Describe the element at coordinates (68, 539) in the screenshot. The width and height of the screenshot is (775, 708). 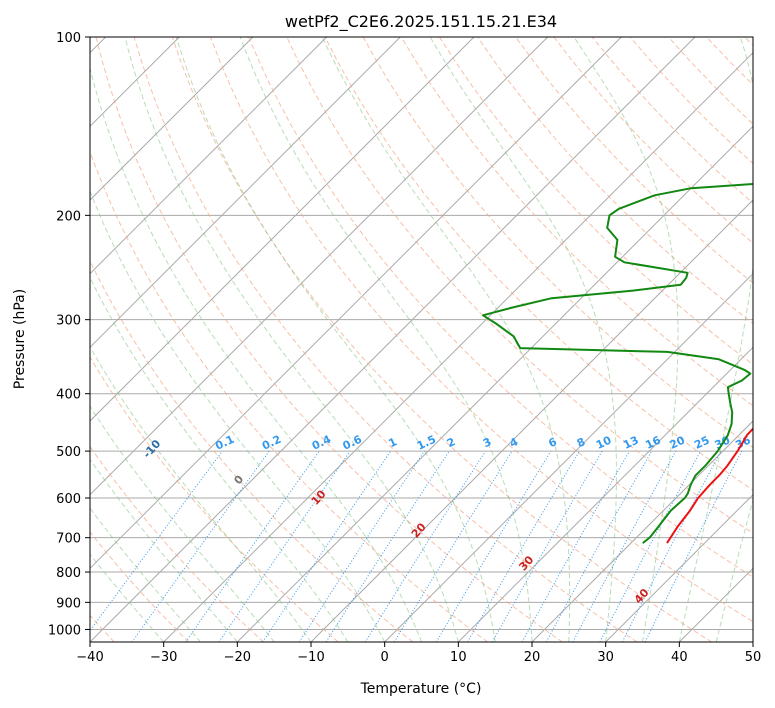
I see `y-tick-label: 700` at that location.